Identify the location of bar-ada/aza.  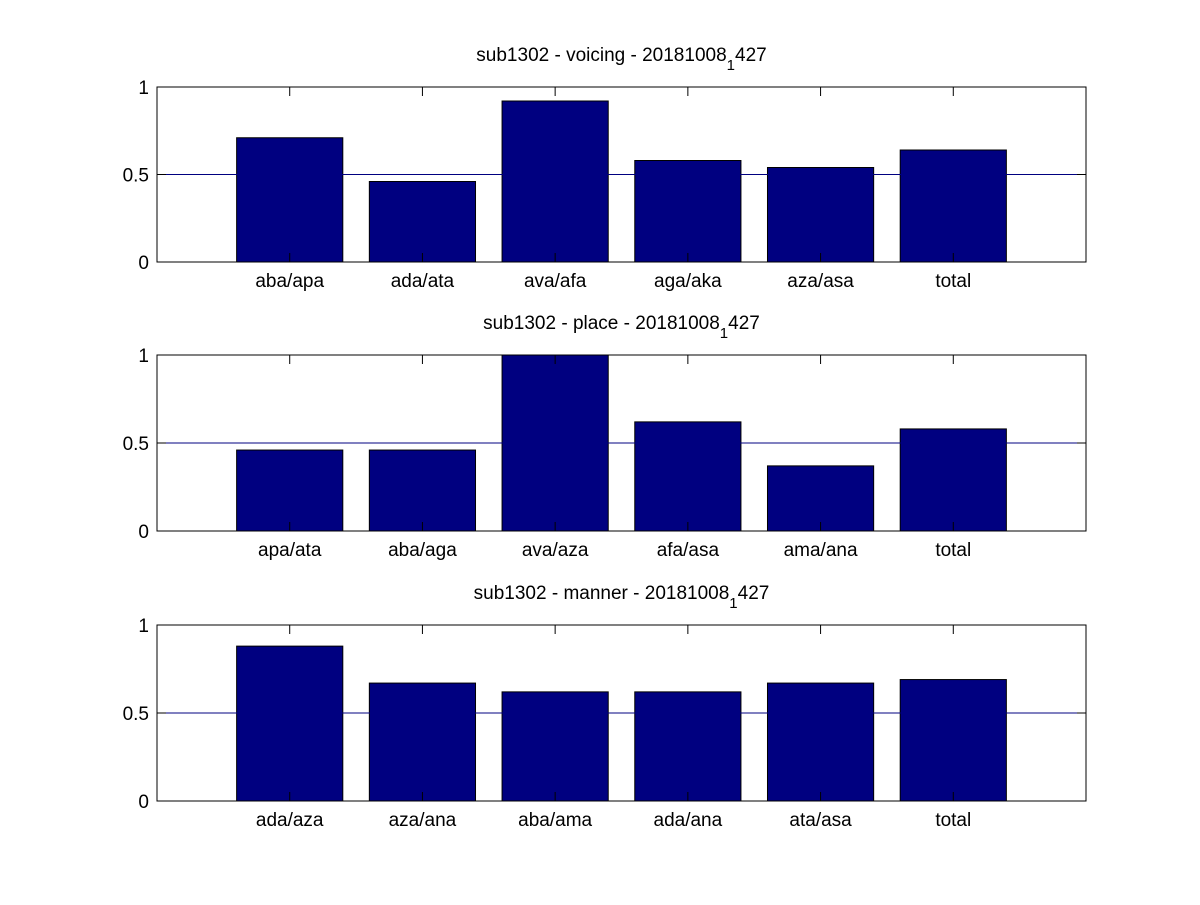
(290, 723).